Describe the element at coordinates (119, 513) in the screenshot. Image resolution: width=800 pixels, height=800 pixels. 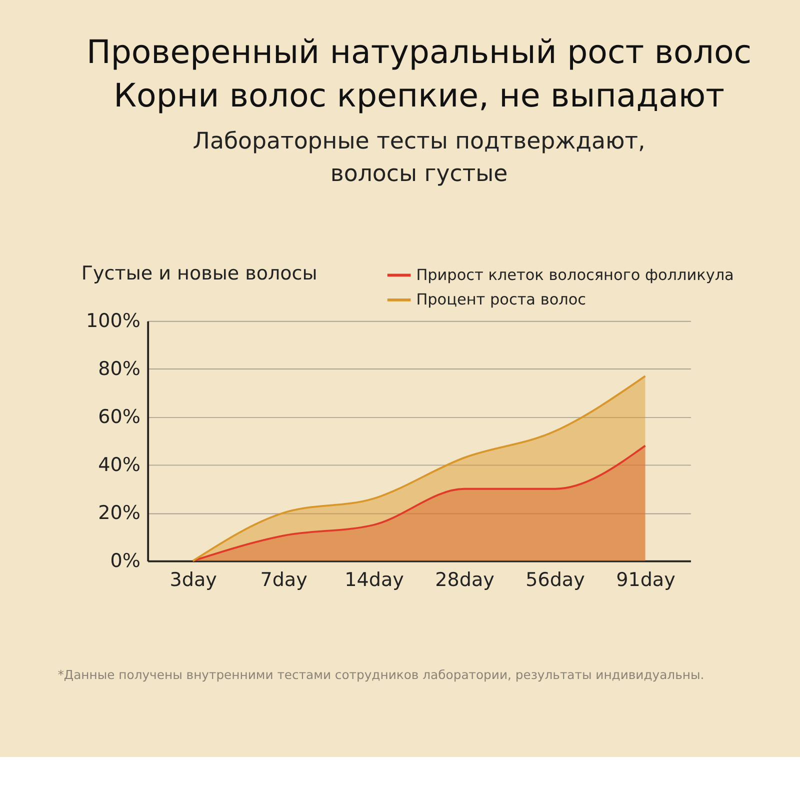
I see `y-tick-label: 20%` at that location.